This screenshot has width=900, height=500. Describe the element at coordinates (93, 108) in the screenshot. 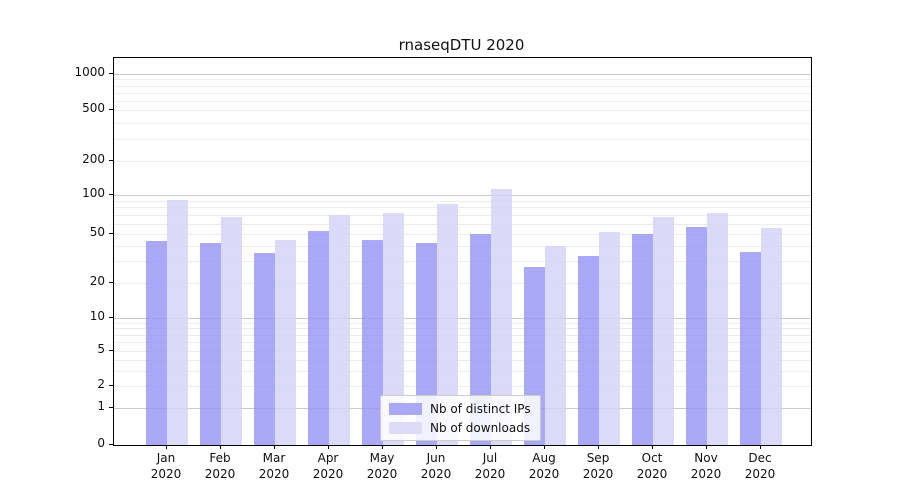

I see `y-tick-label: 500` at that location.